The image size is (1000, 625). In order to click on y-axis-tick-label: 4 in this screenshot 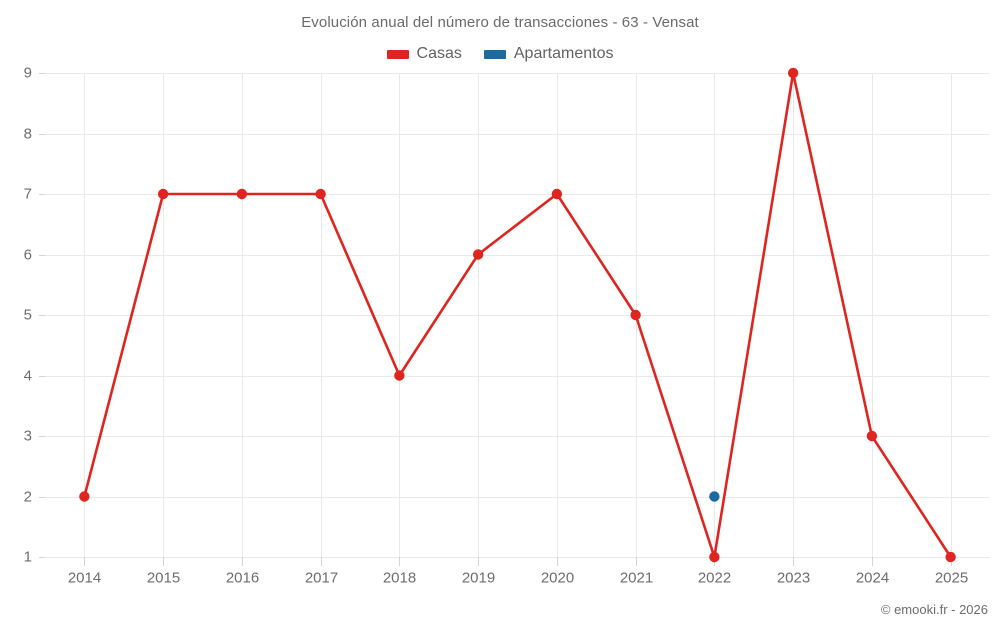, I will do `click(28, 375)`.